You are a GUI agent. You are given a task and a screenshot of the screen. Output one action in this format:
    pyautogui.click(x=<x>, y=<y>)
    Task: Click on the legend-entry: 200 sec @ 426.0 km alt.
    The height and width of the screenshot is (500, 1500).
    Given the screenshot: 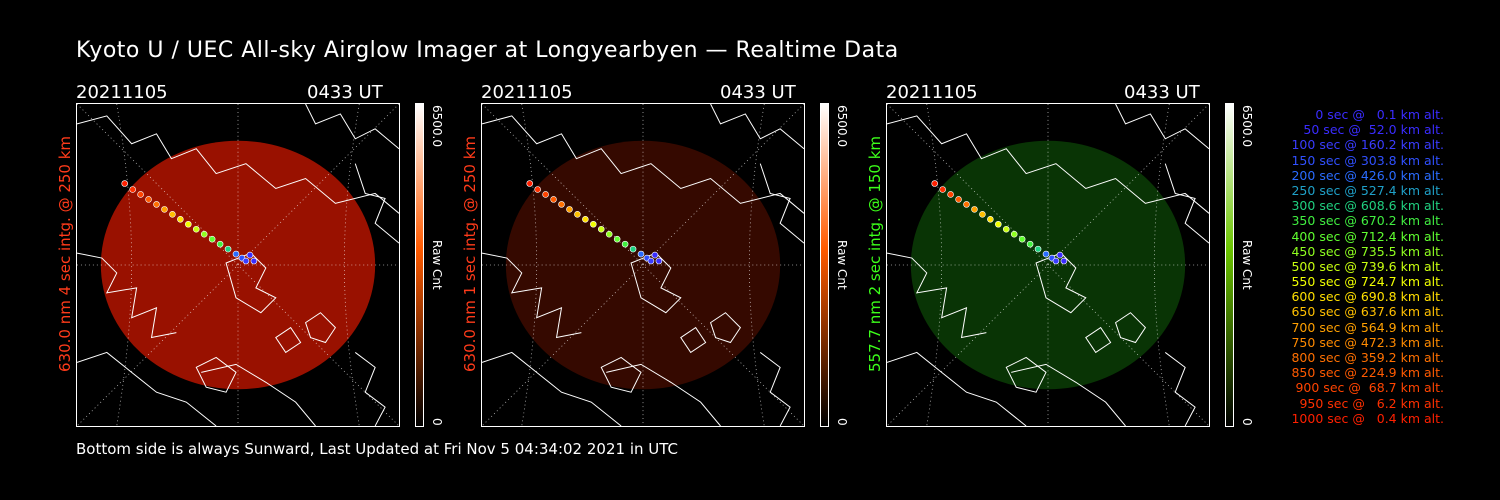 What is the action you would take?
    pyautogui.click(x=1367, y=175)
    